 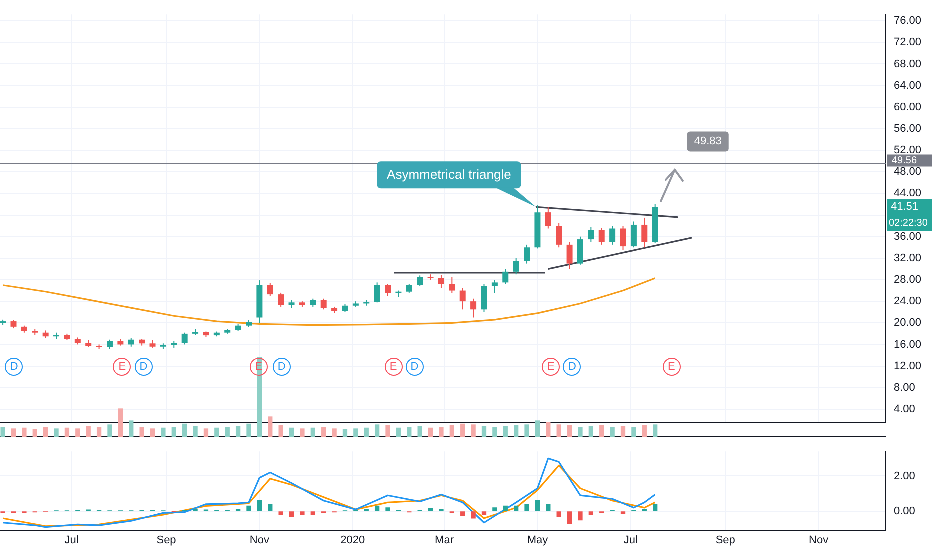 What do you see at coordinates (908, 128) in the screenshot?
I see `y-tick-label: 56.00` at bounding box center [908, 128].